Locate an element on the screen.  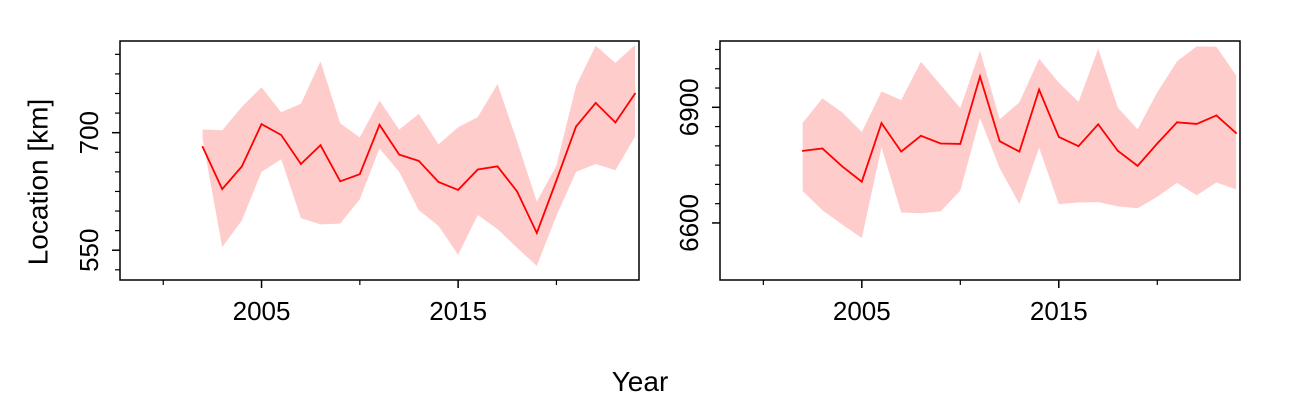
y-axis-title: Location [km] is located at coordinates (37, 182).